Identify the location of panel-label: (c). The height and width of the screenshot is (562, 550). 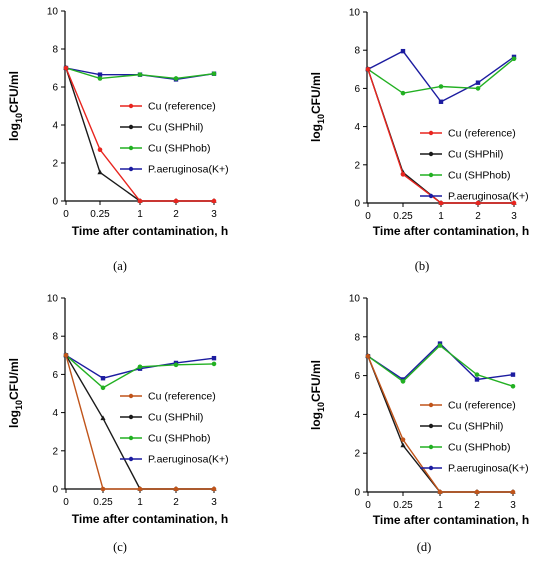
(120, 547).